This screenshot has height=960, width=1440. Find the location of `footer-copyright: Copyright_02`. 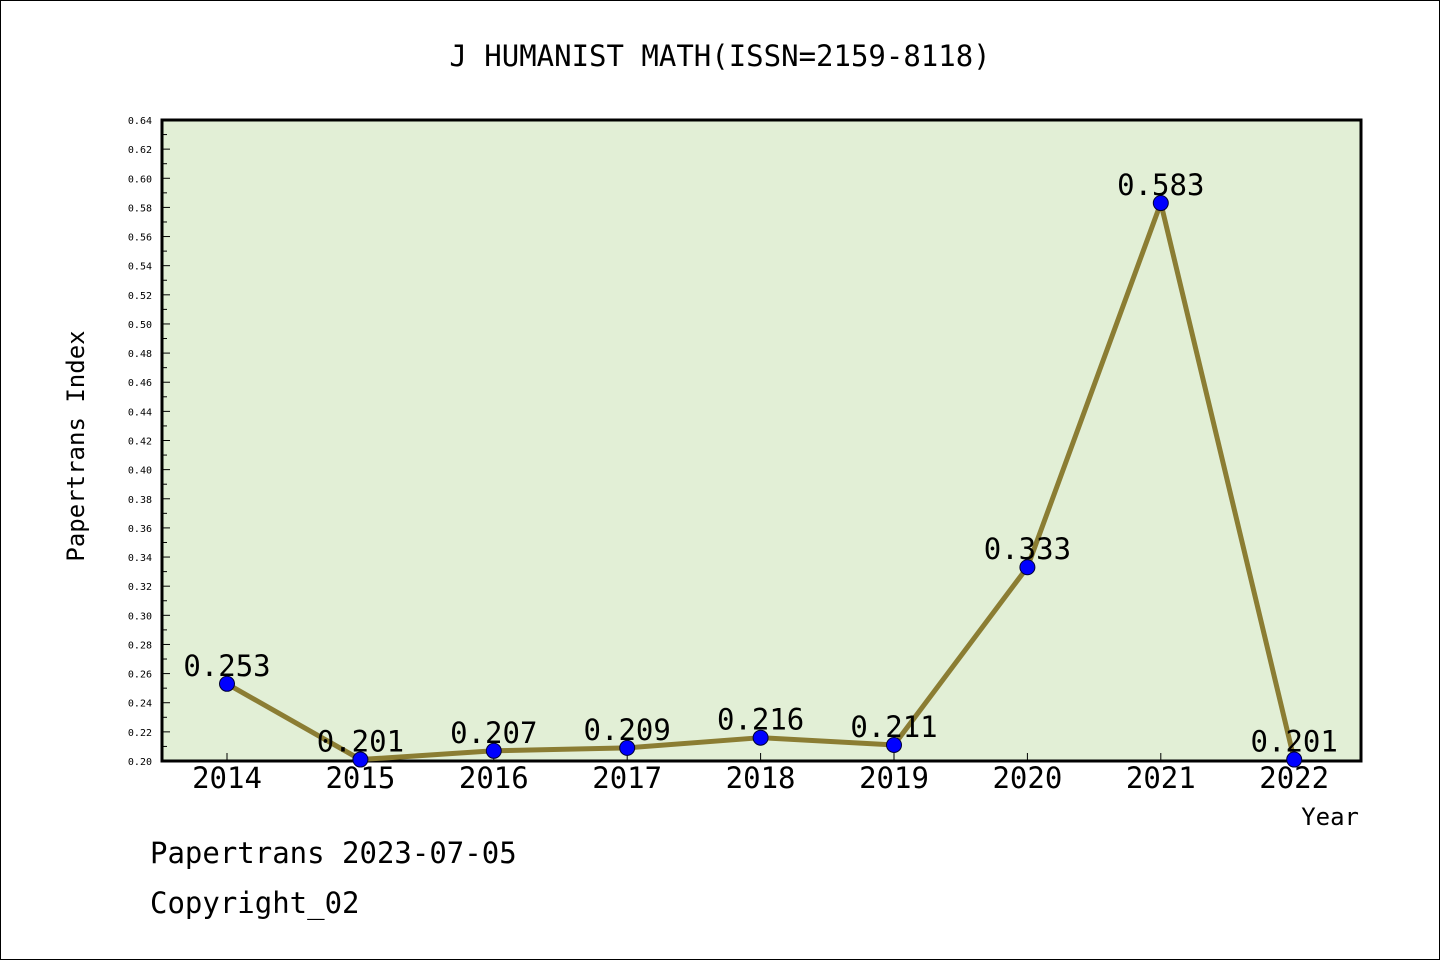

footer-copyright: Copyright_02 is located at coordinates (255, 903).